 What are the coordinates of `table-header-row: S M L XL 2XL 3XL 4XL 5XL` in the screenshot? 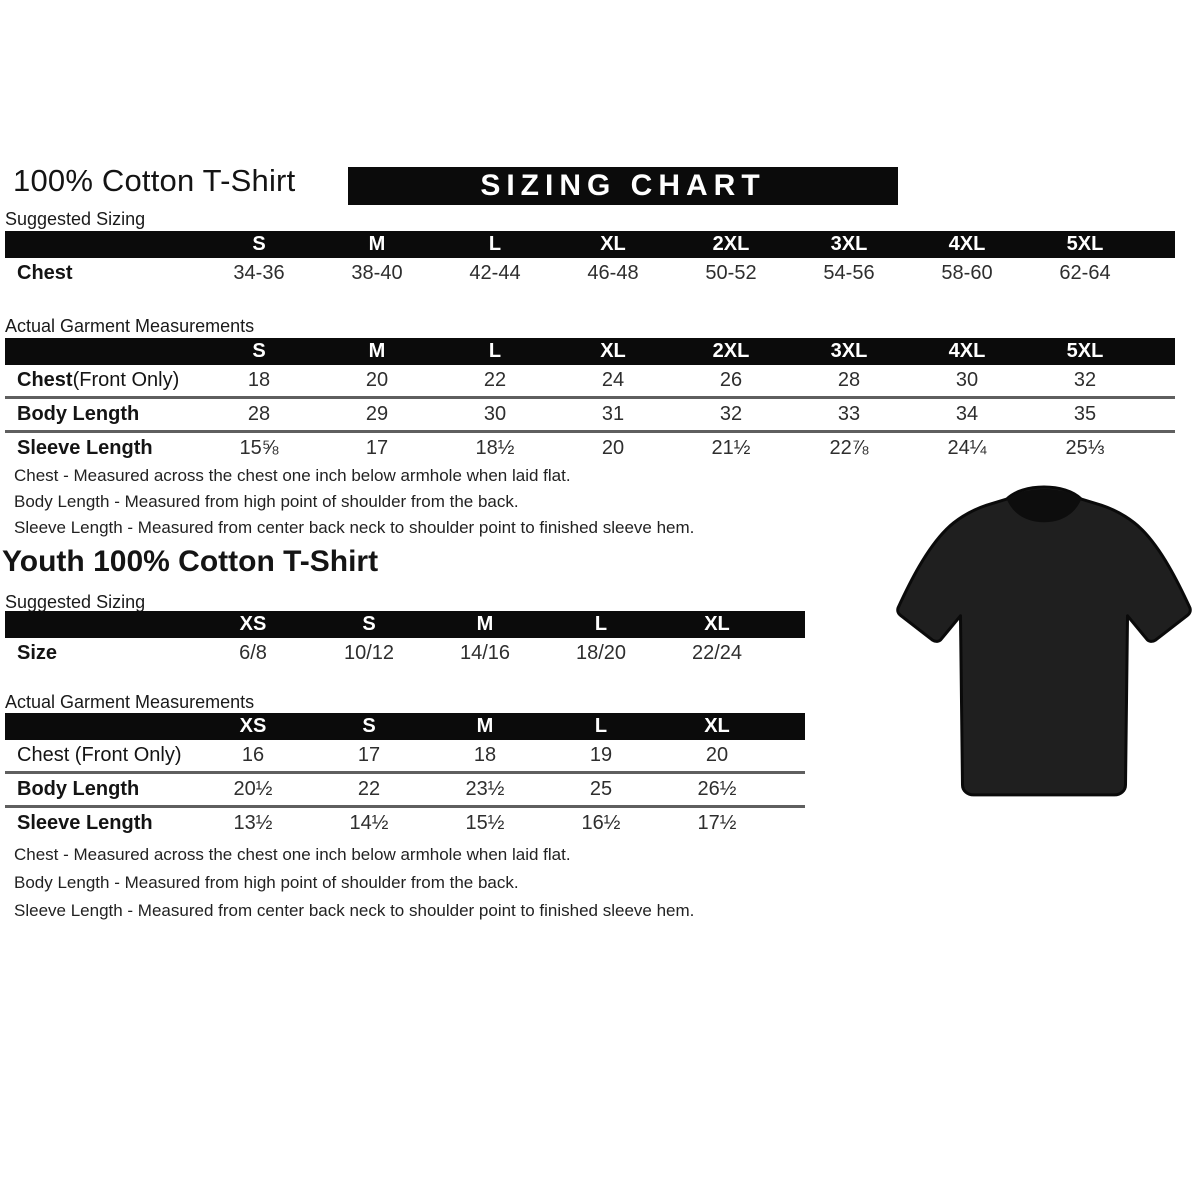 It's located at (590, 351).